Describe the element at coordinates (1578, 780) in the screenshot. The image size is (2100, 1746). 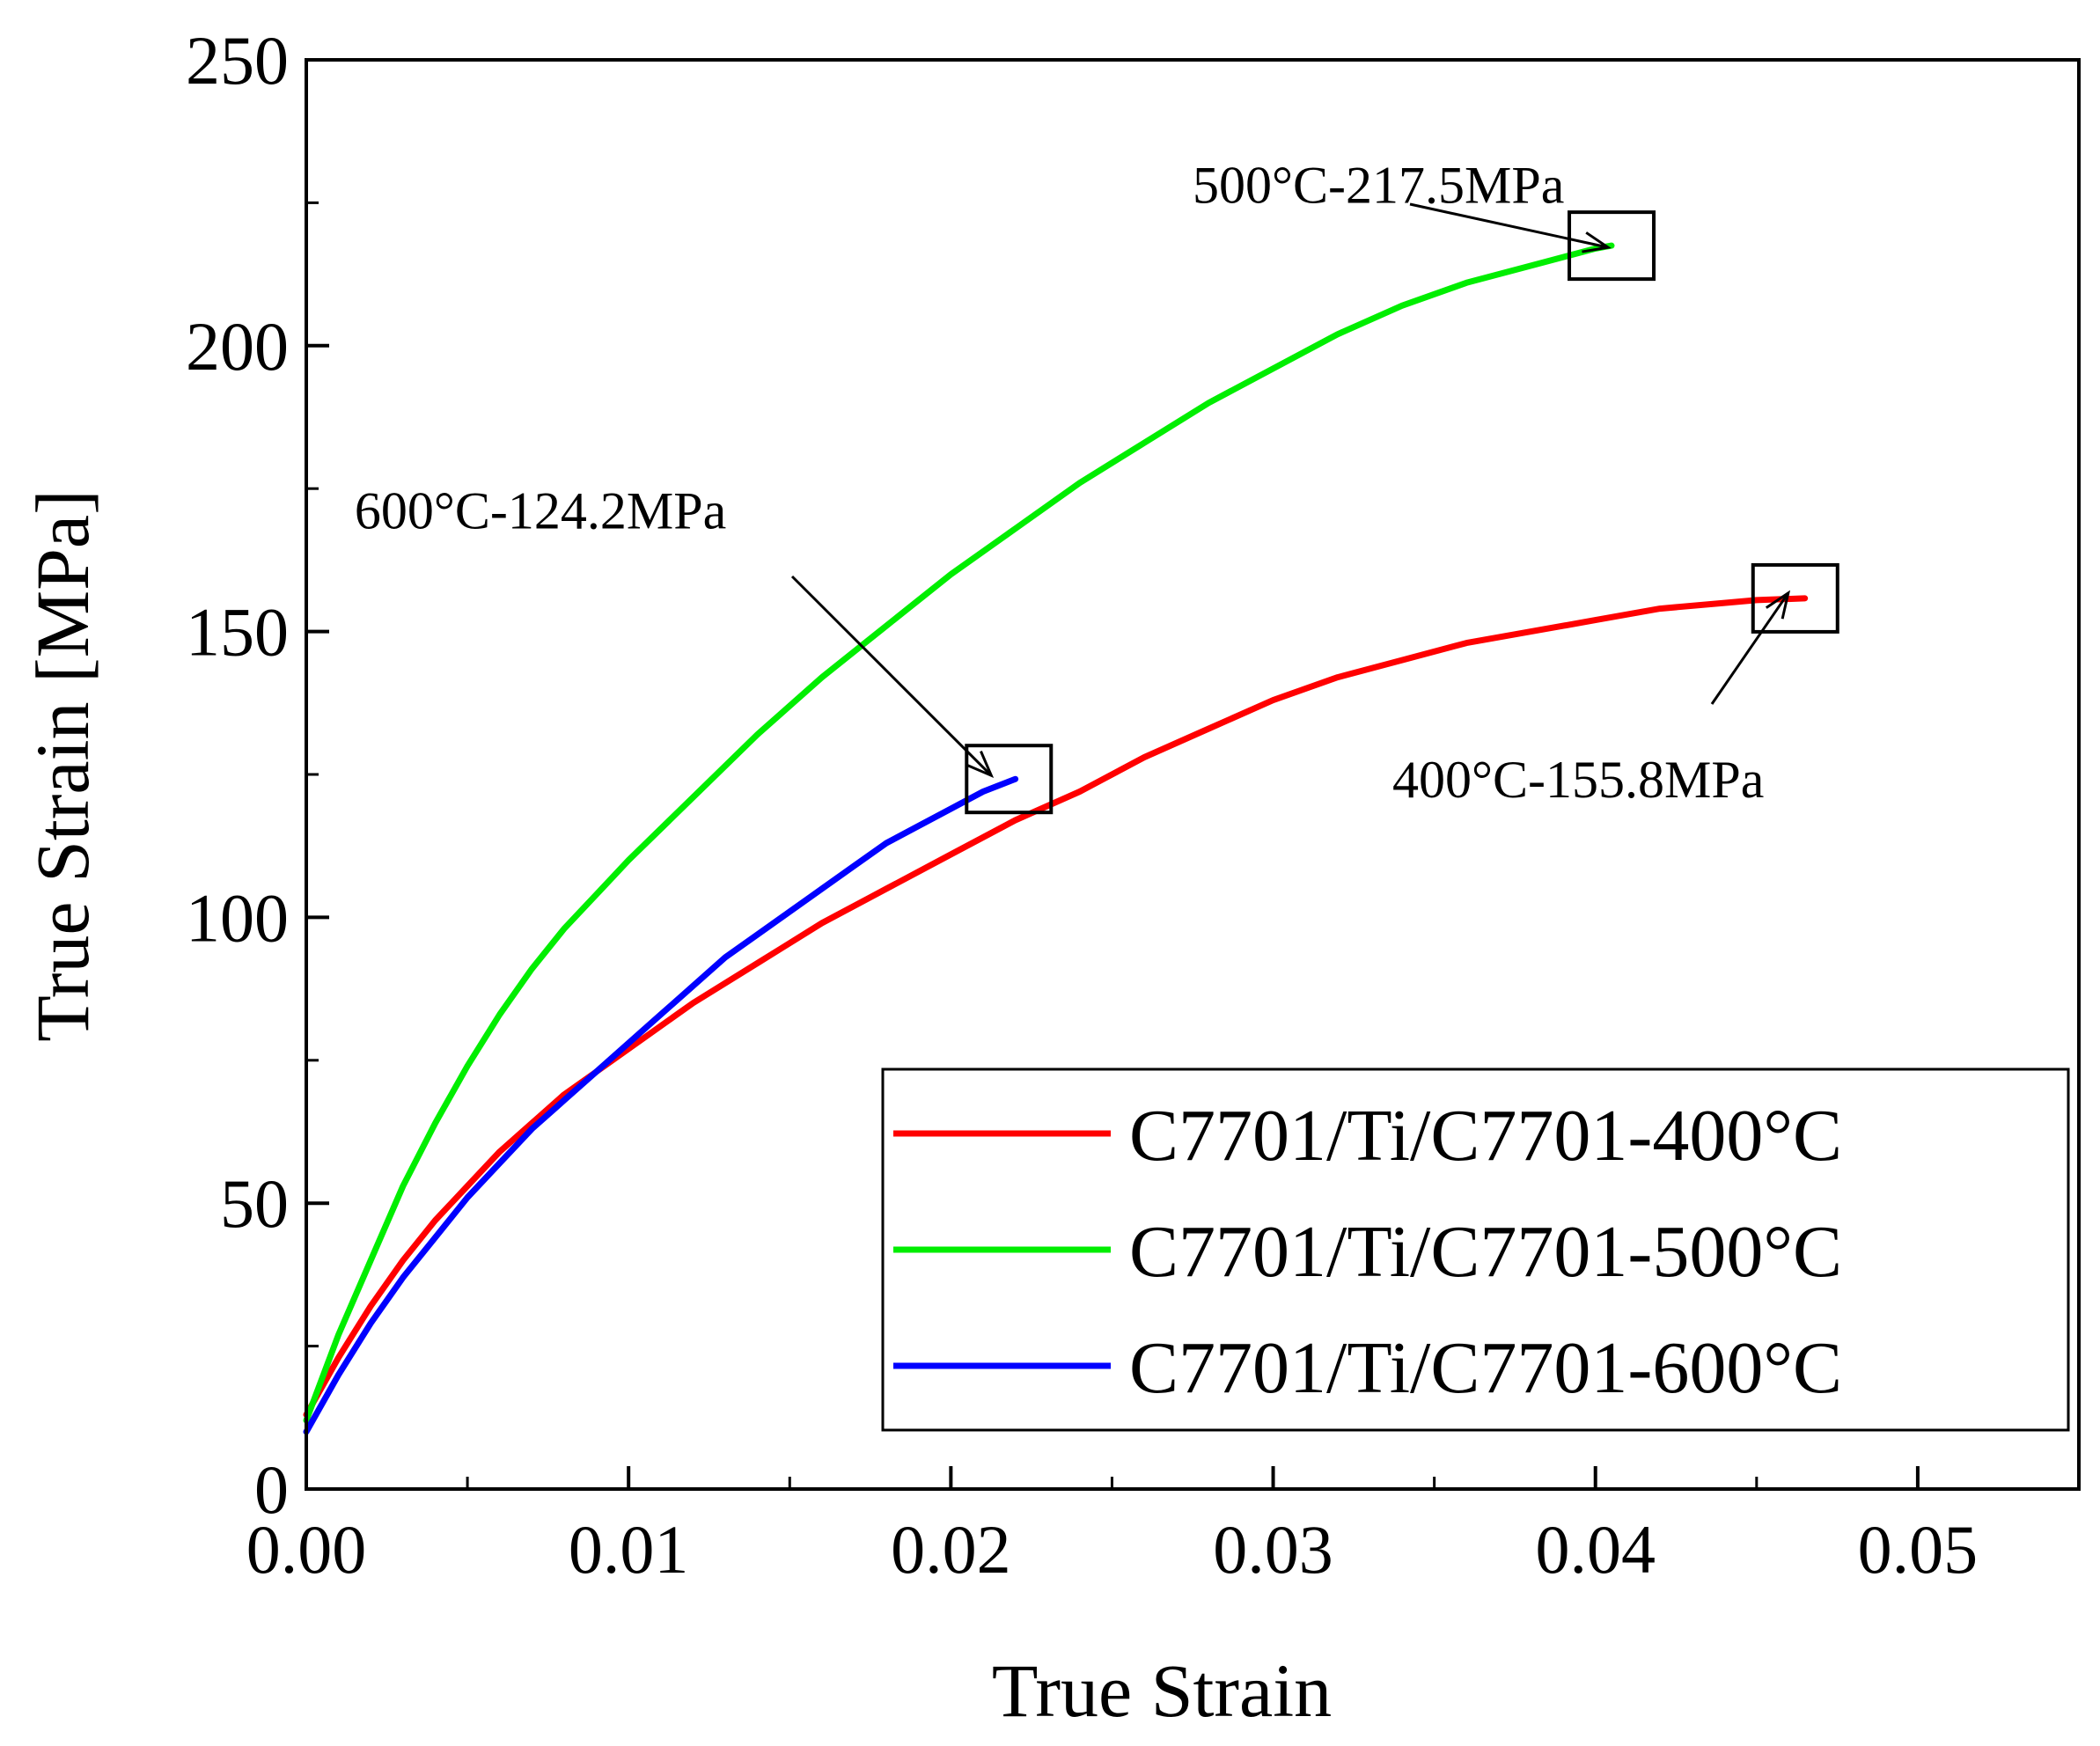
I see `annotation-label: 400°C-155.8MPa` at that location.